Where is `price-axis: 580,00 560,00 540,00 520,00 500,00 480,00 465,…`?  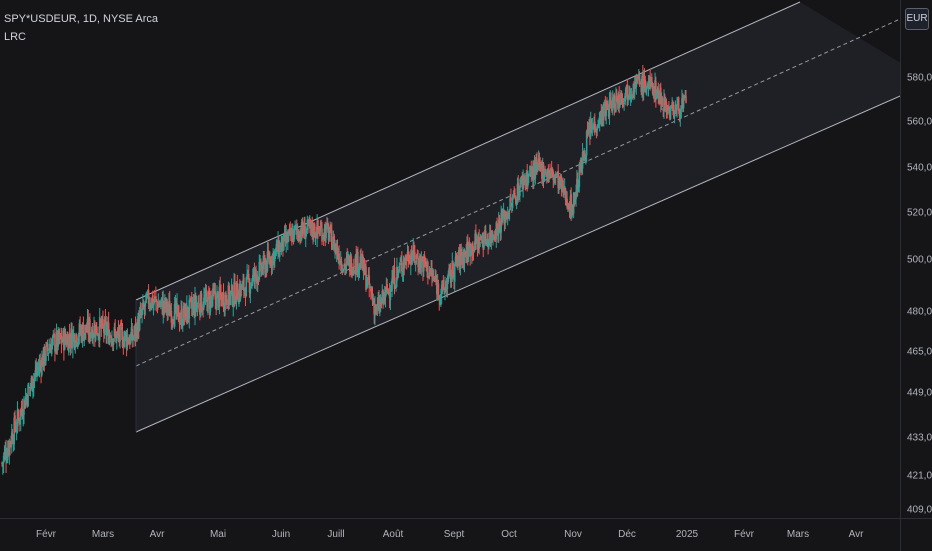
price-axis: 580,00 560,00 540,00 520,00 500,00 480,00 465,… is located at coordinates (916, 259).